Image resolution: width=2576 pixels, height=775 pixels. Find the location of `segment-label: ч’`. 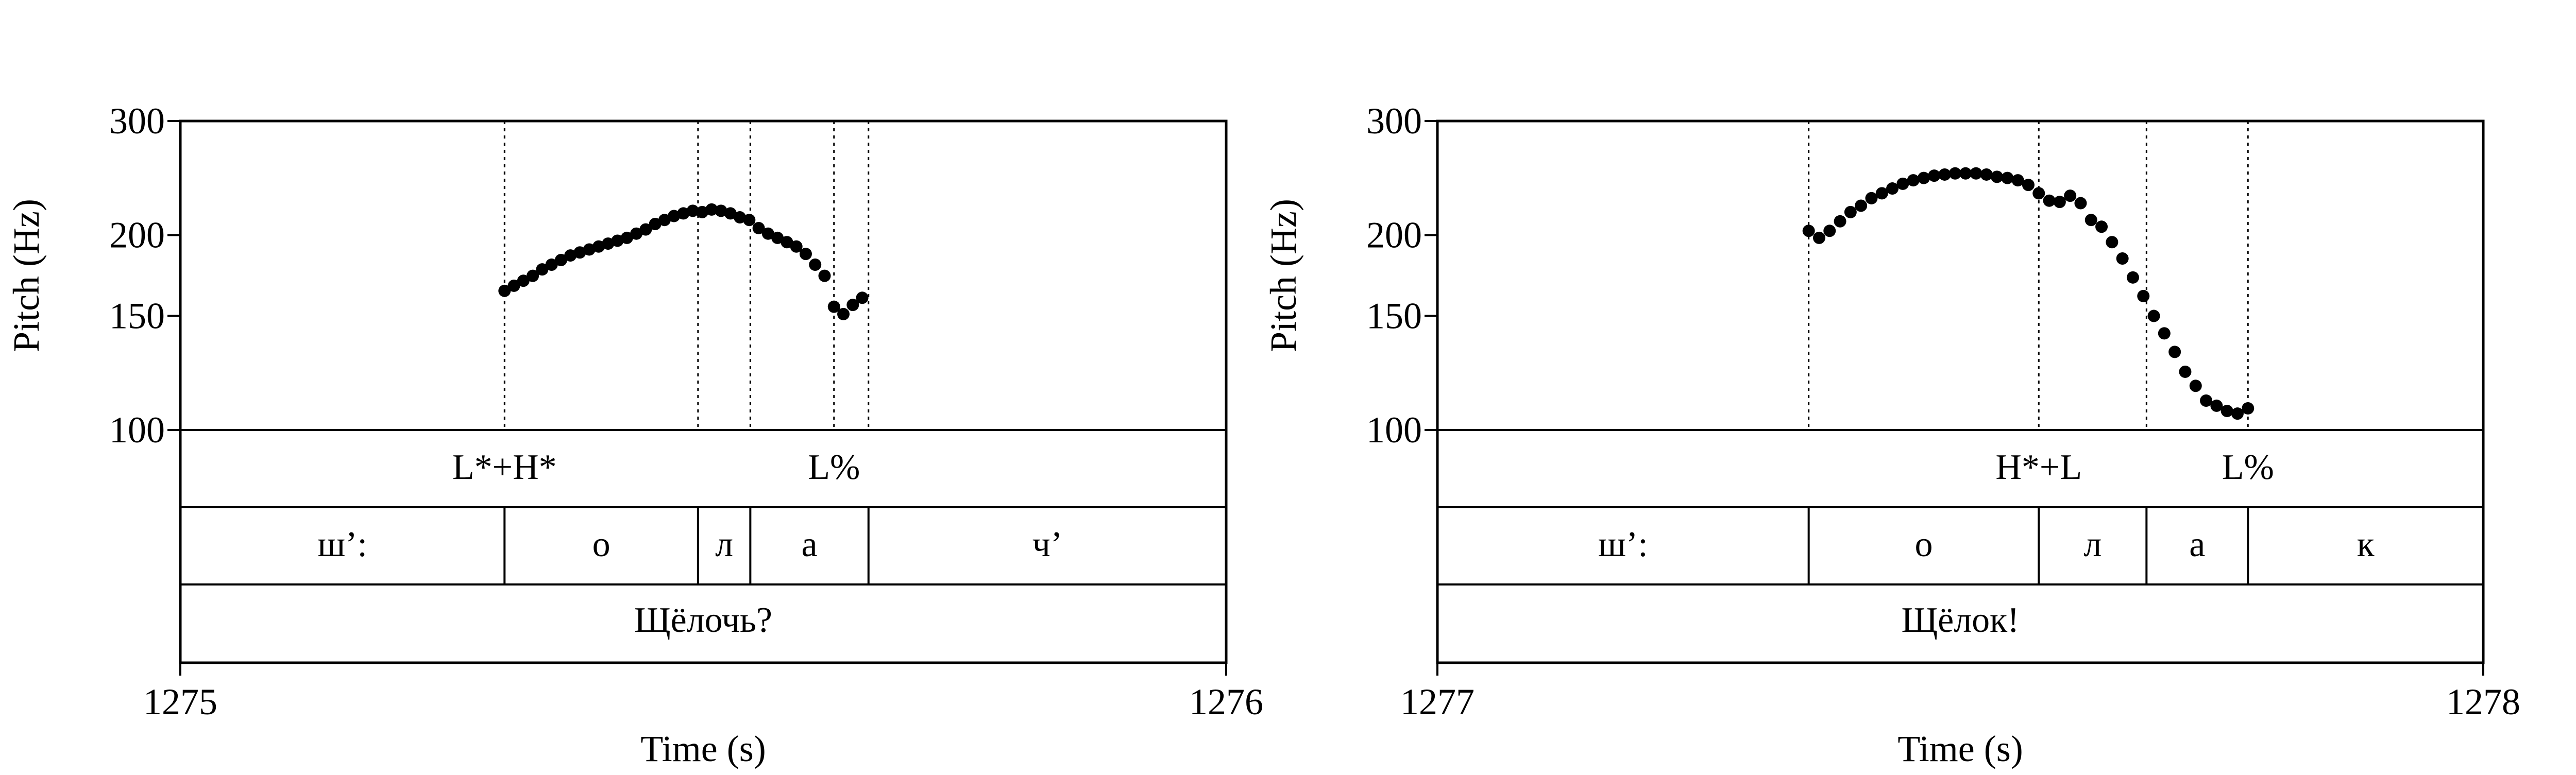

segment-label: ч’ is located at coordinates (1047, 544).